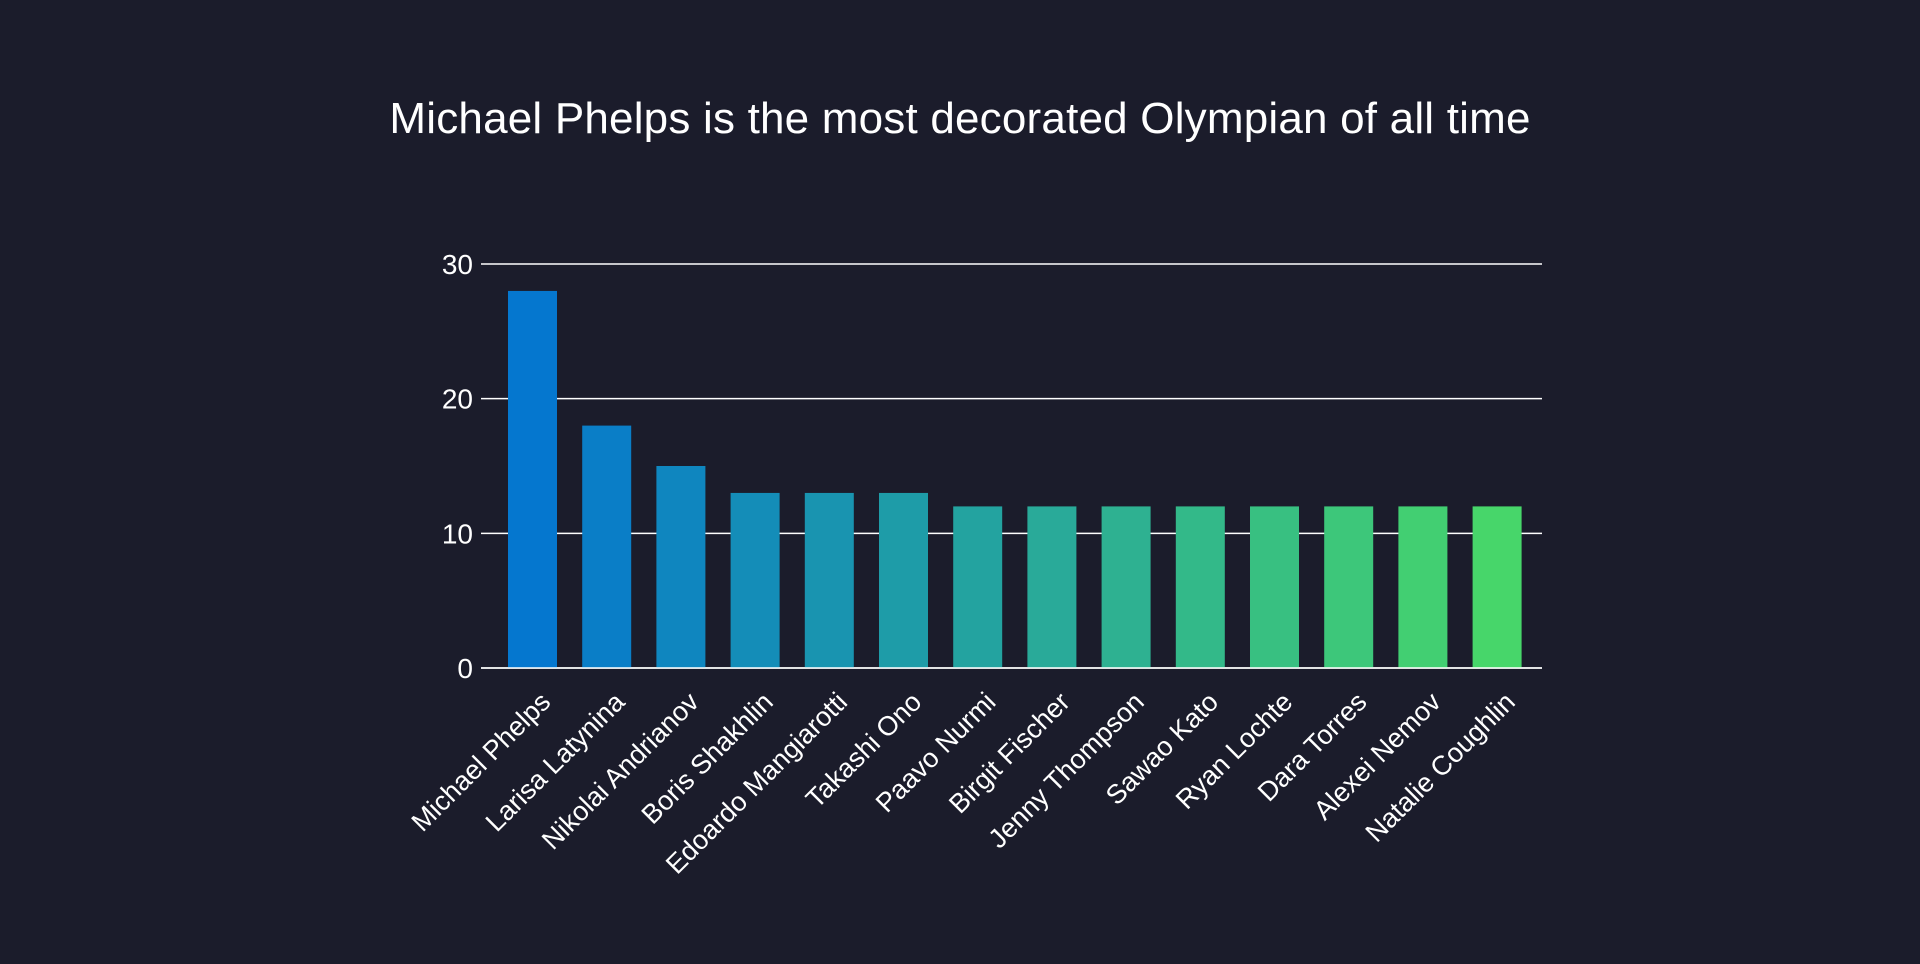 Image resolution: width=1920 pixels, height=964 pixels. Describe the element at coordinates (1052, 587) in the screenshot. I see `bar-birgit-fischer` at that location.